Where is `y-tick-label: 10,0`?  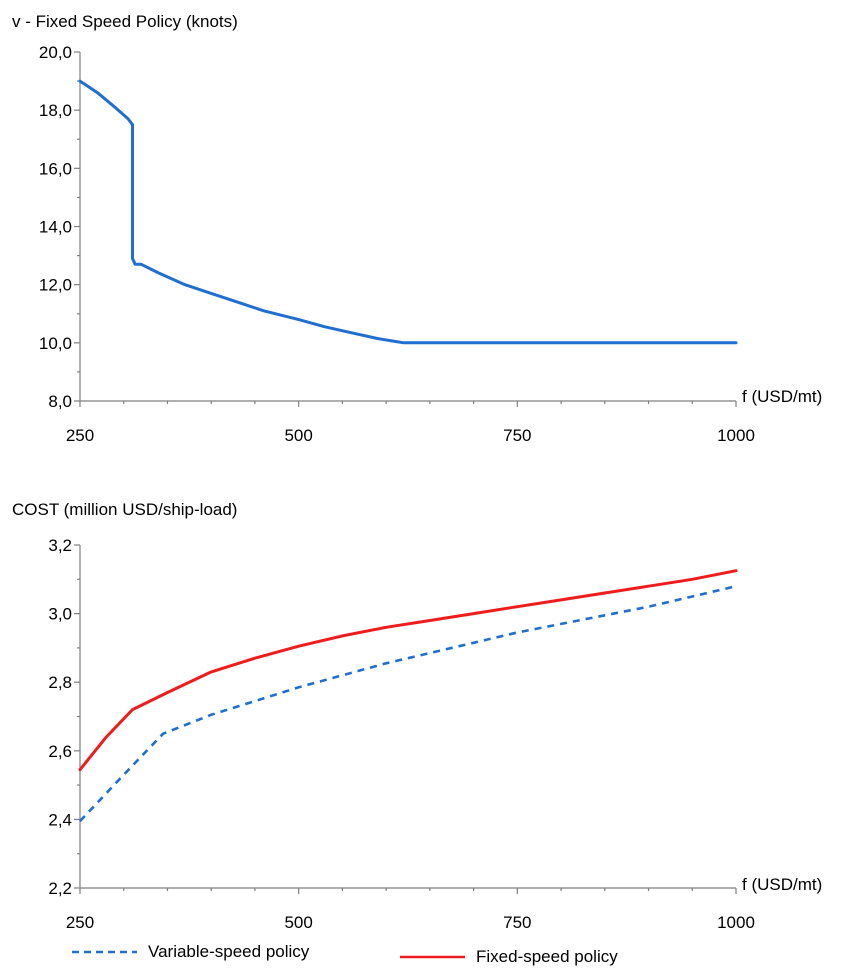 y-tick-label: 10,0 is located at coordinates (55, 343).